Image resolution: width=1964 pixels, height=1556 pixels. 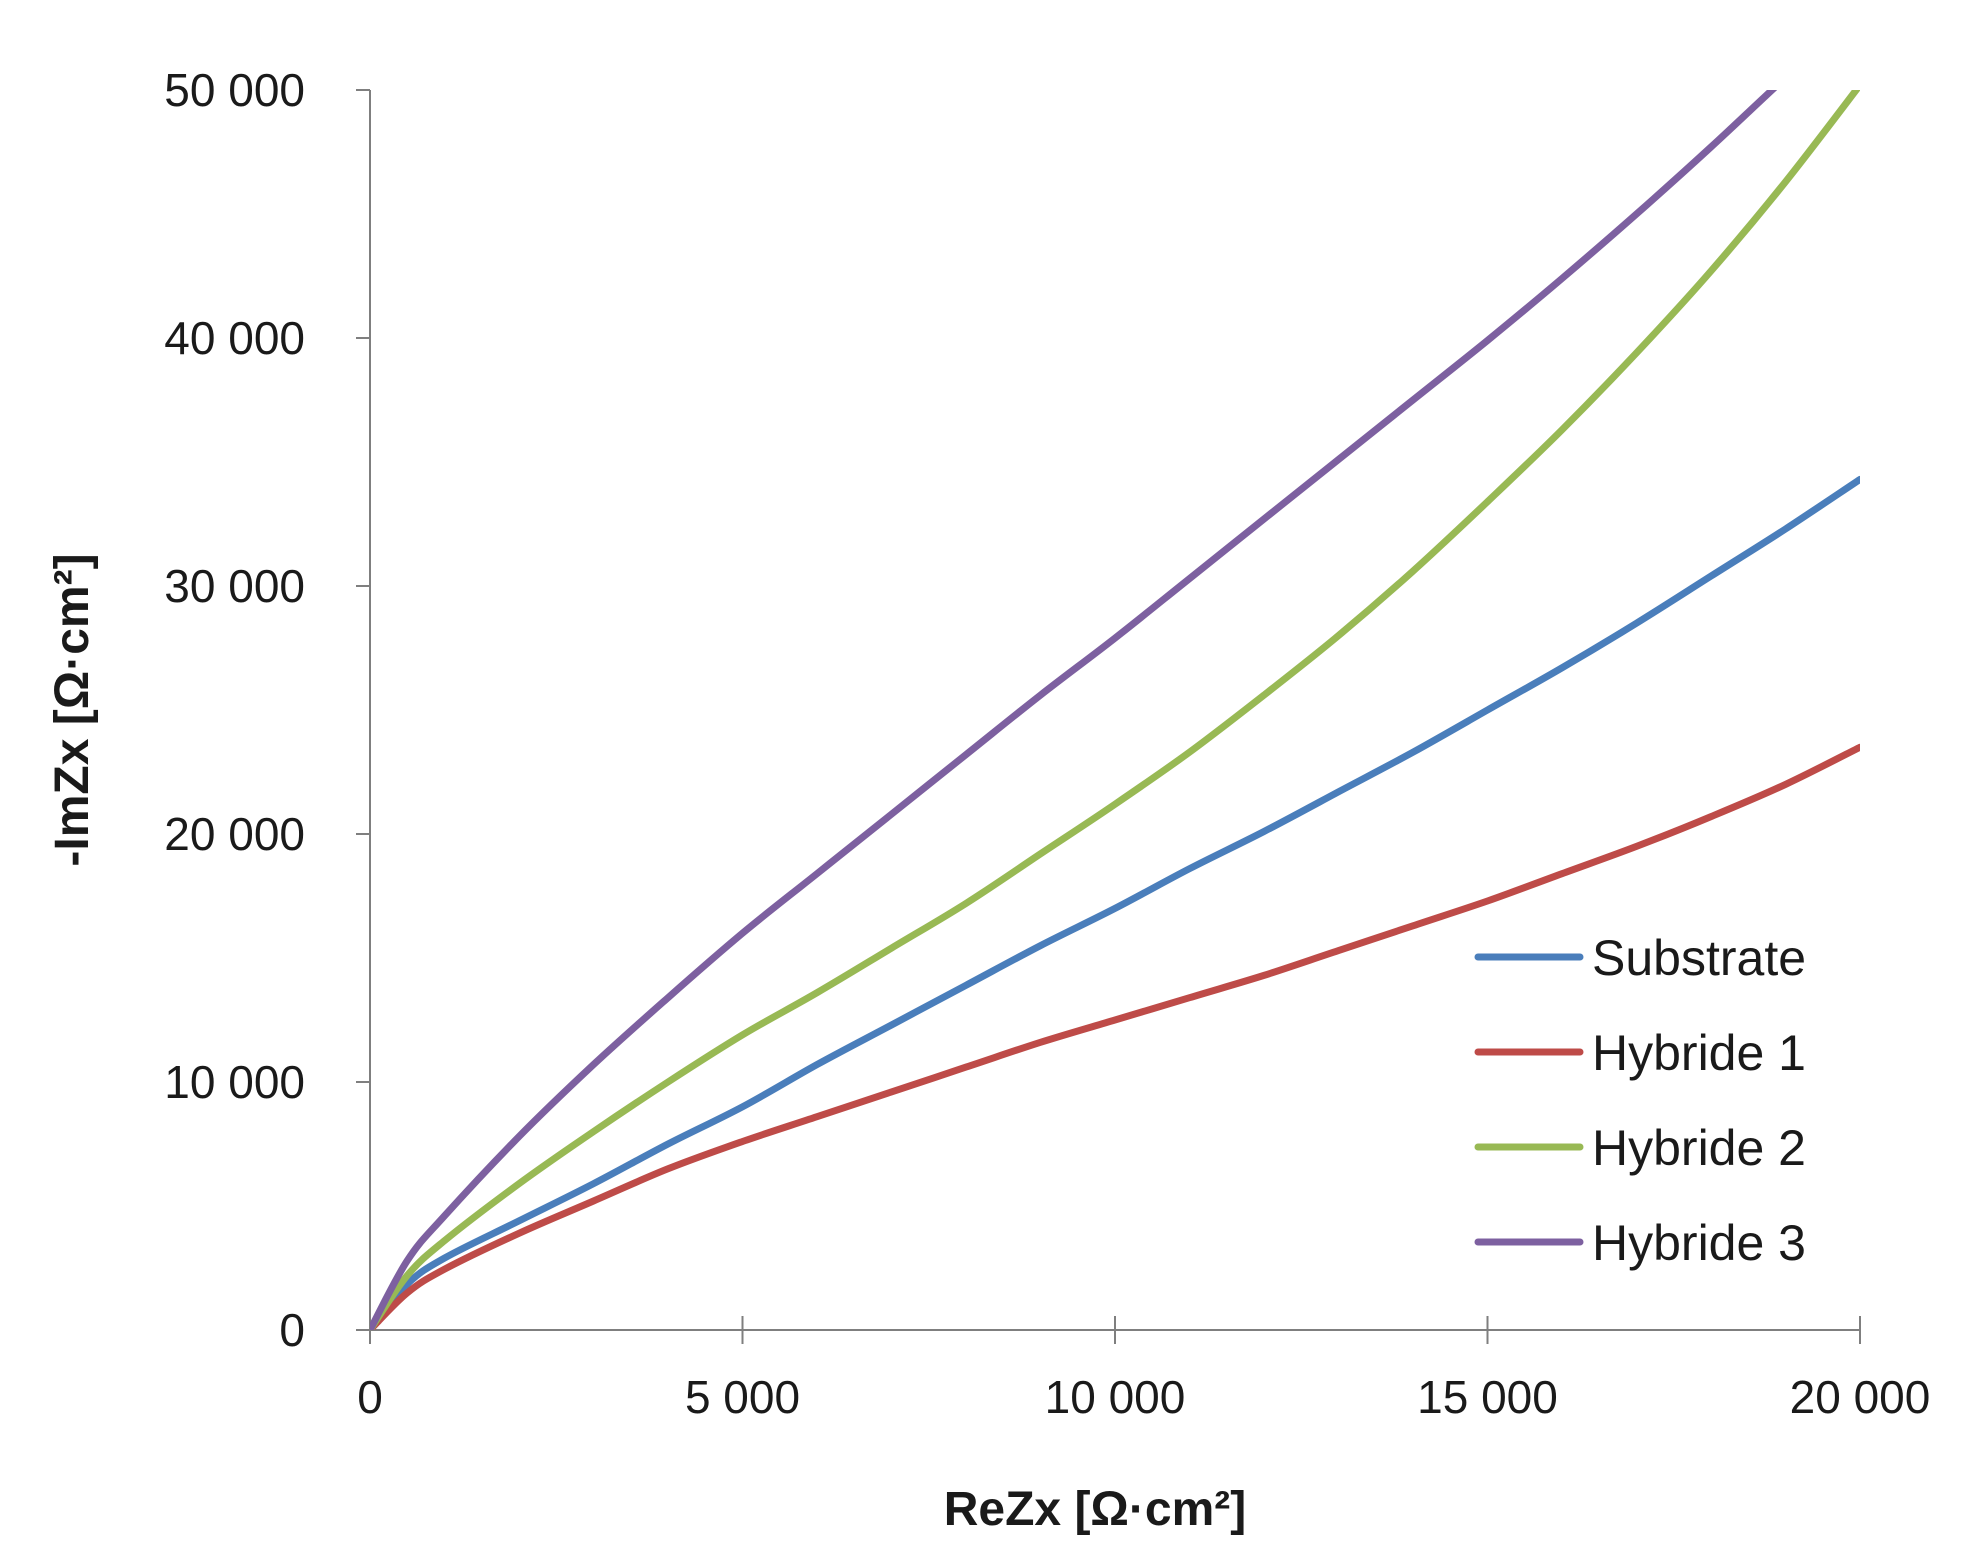 What do you see at coordinates (234, 586) in the screenshot?
I see `y-tick-label: 30 000` at bounding box center [234, 586].